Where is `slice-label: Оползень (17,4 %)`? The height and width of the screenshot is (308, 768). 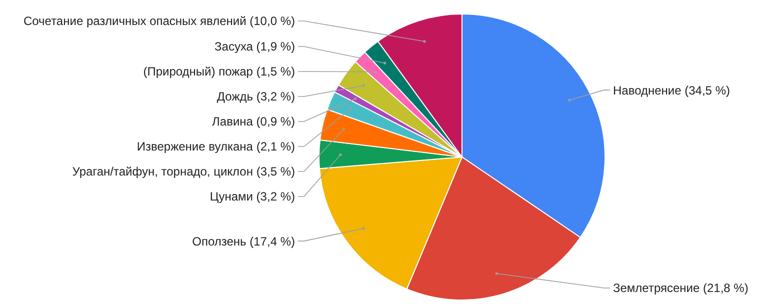
slice-label: Оползень (17,4 %) is located at coordinates (243, 241).